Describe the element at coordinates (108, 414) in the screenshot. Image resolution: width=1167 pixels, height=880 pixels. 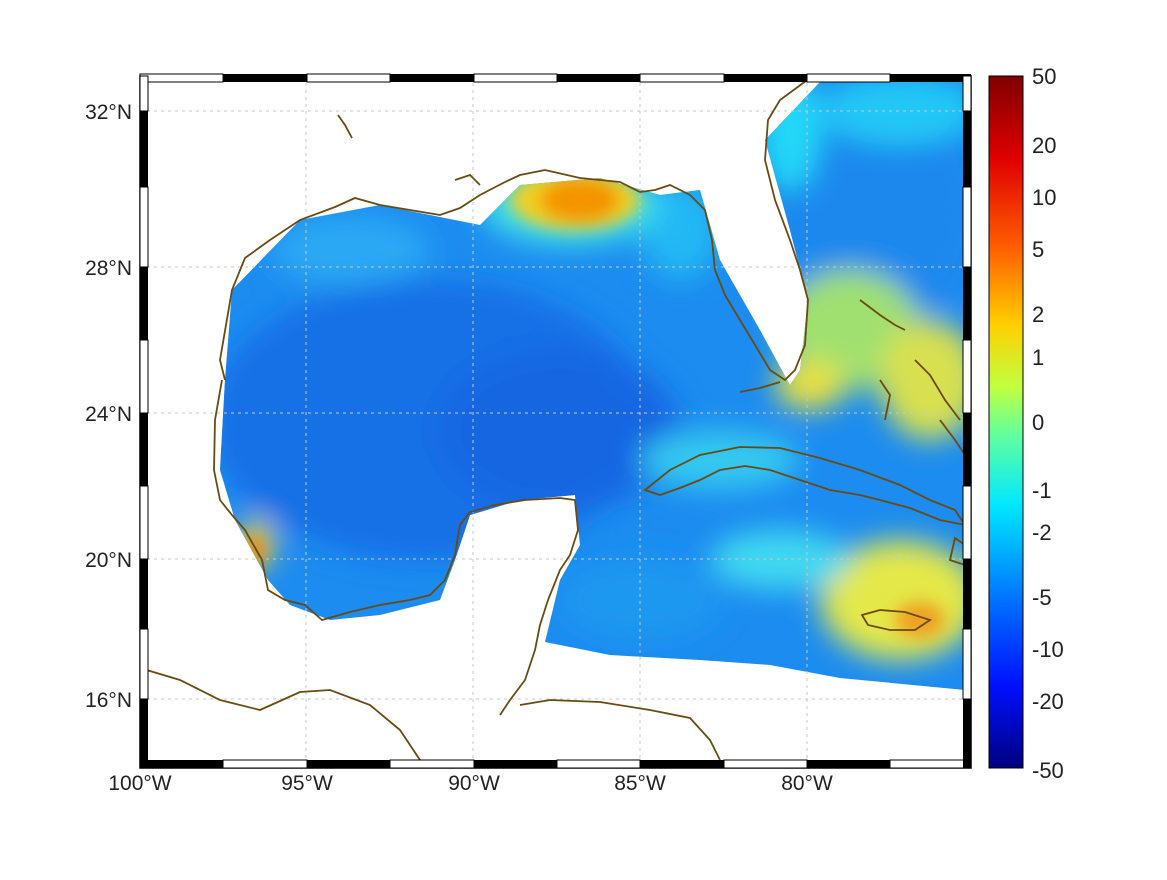
I see `lat-label-24n: 24°N` at that location.